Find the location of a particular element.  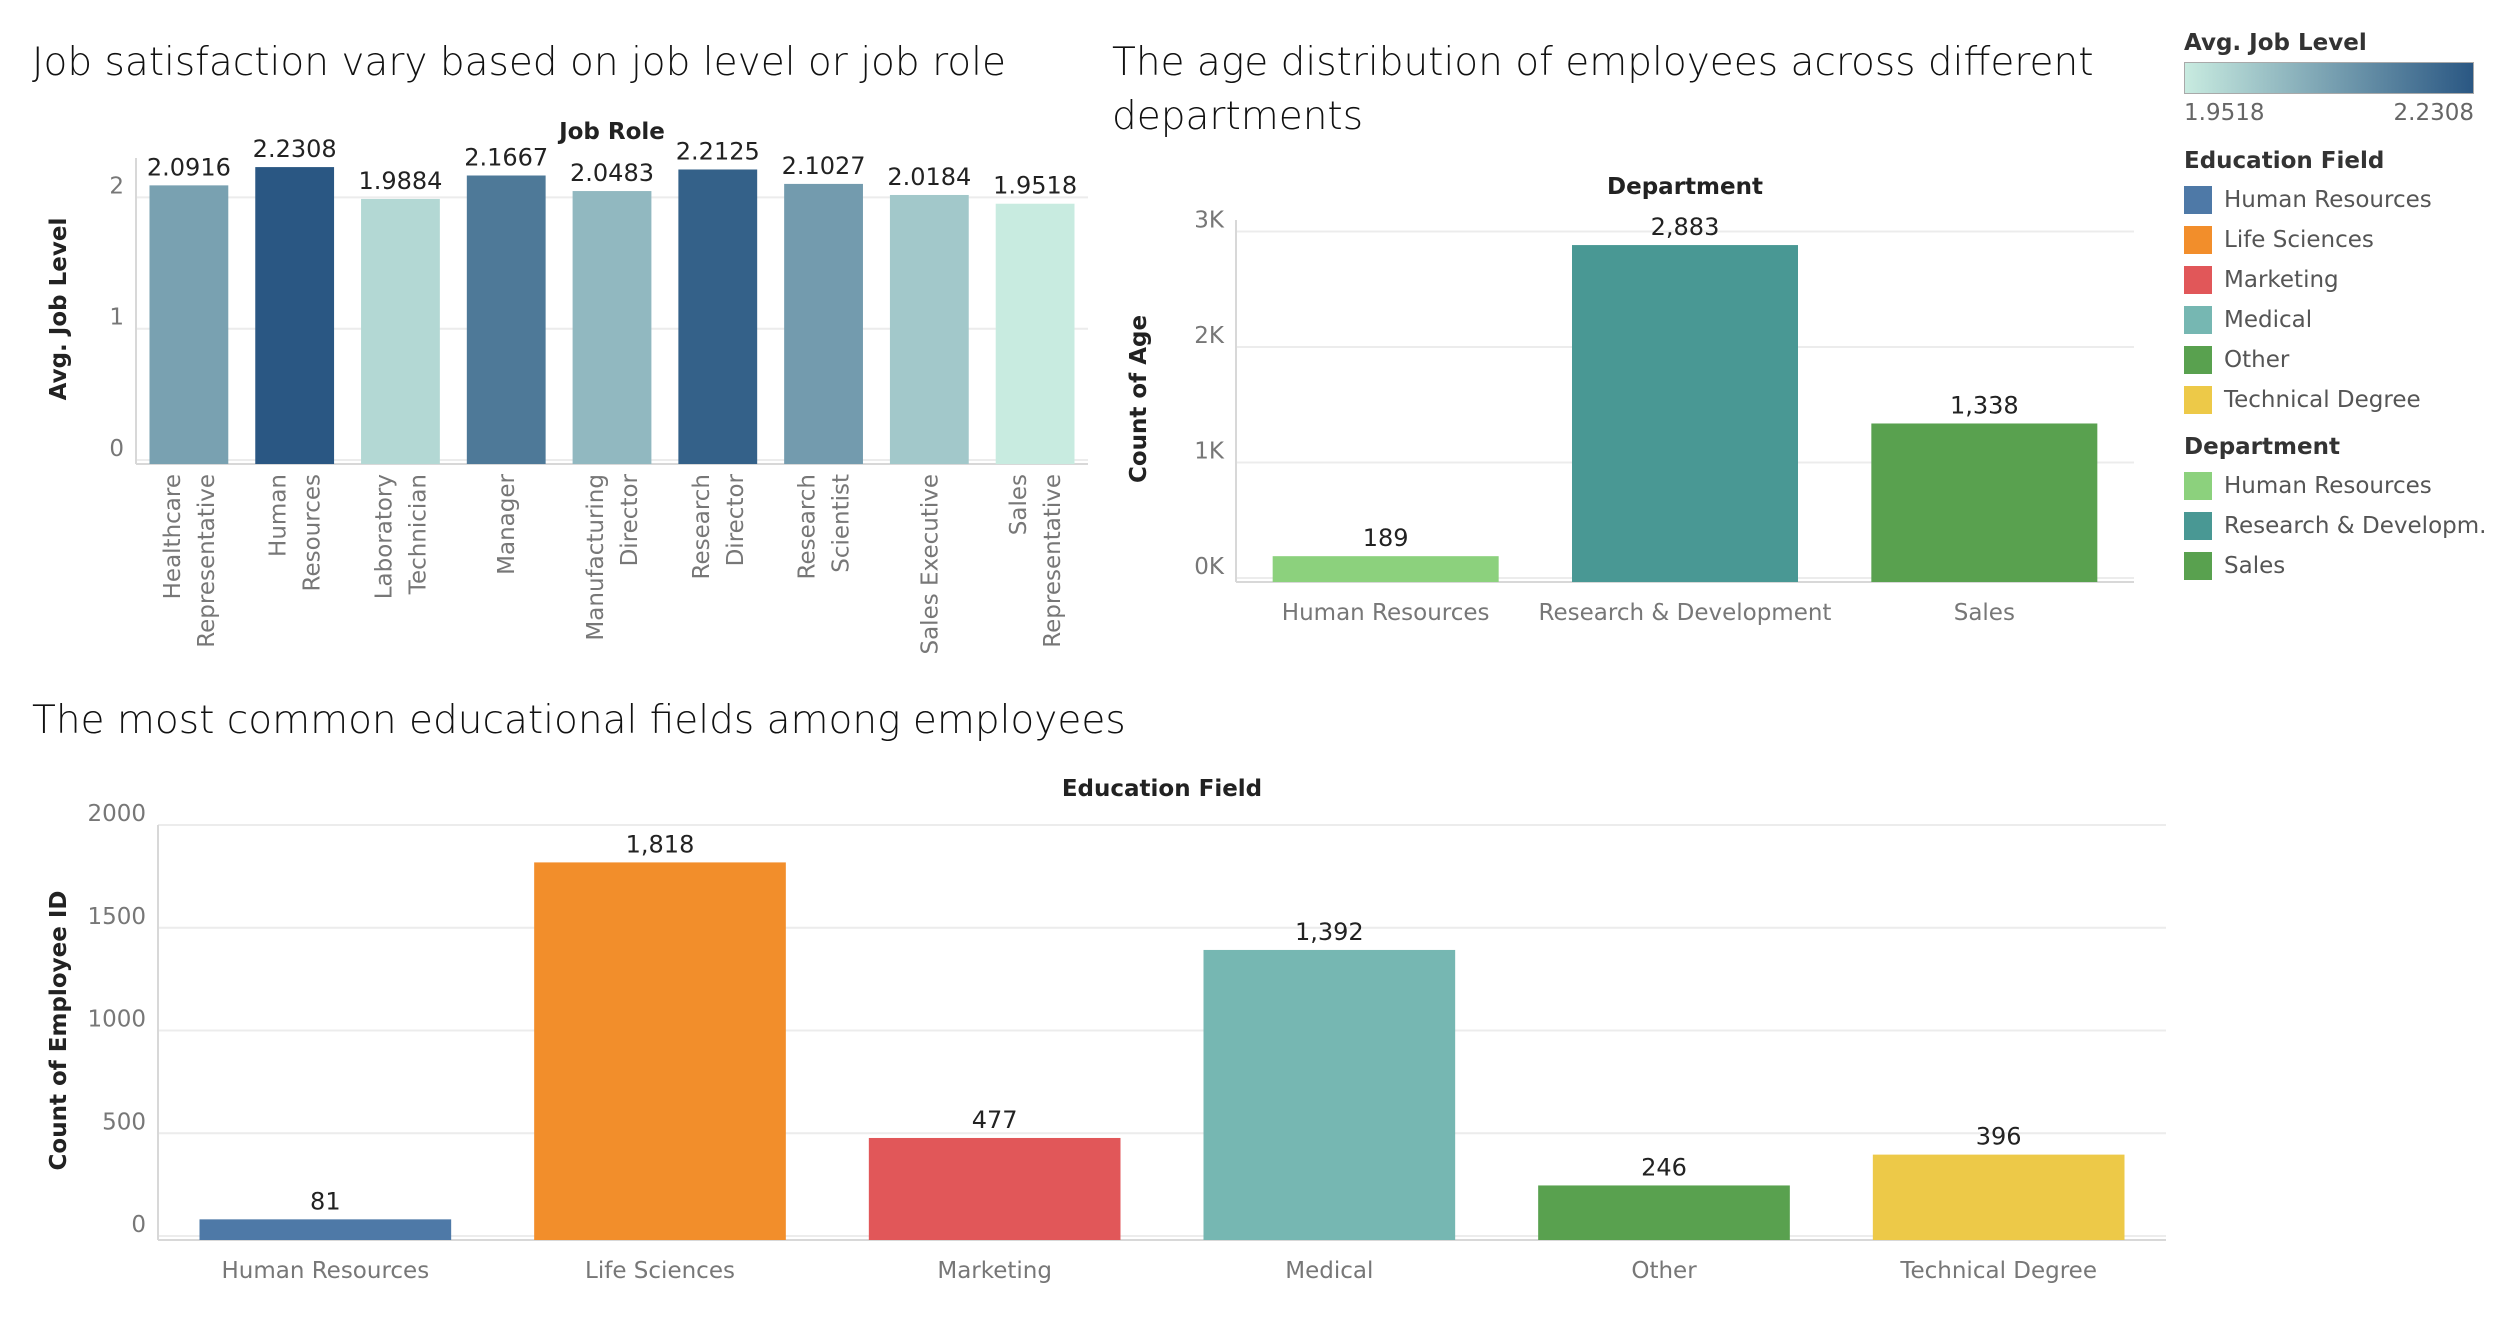

bar-value-label: 2.1027 is located at coordinates (824, 166).